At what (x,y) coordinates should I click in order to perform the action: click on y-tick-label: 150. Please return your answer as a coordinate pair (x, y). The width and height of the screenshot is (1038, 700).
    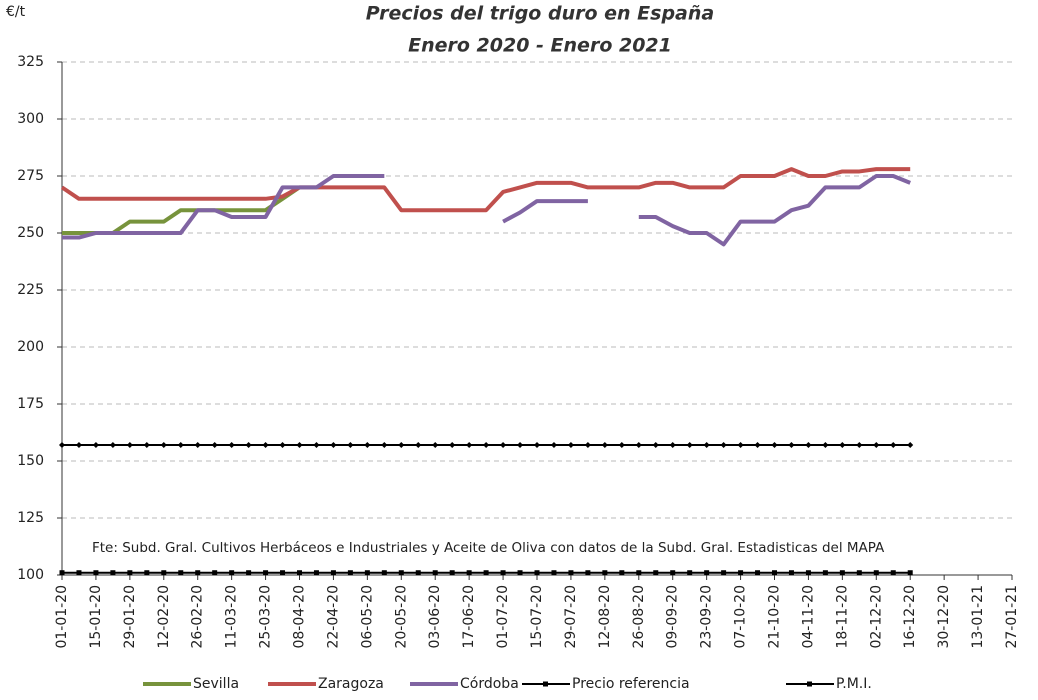
    Looking at the image, I should click on (30, 461).